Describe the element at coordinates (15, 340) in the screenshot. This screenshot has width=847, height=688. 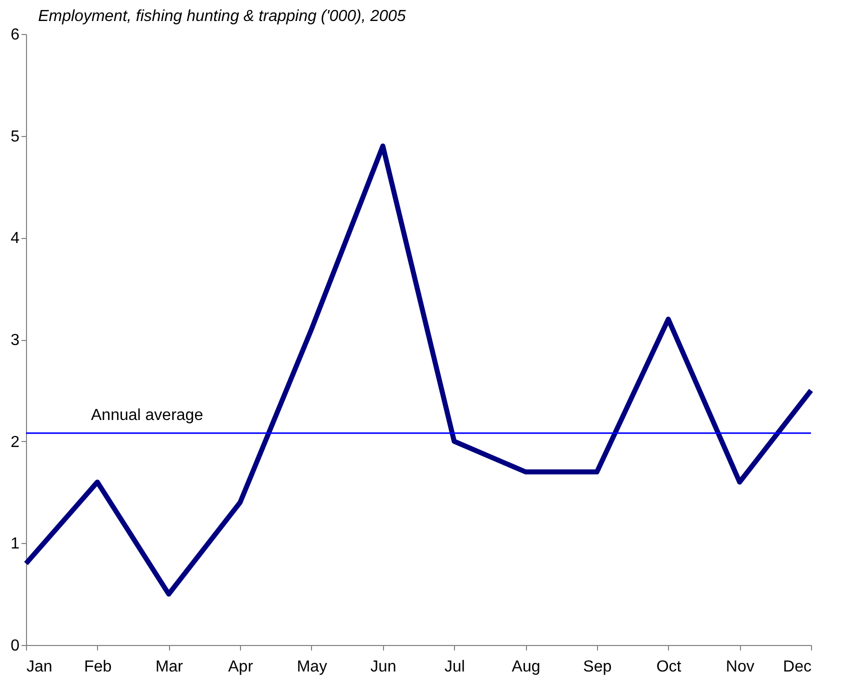
I see `y-tick-label: 3` at that location.